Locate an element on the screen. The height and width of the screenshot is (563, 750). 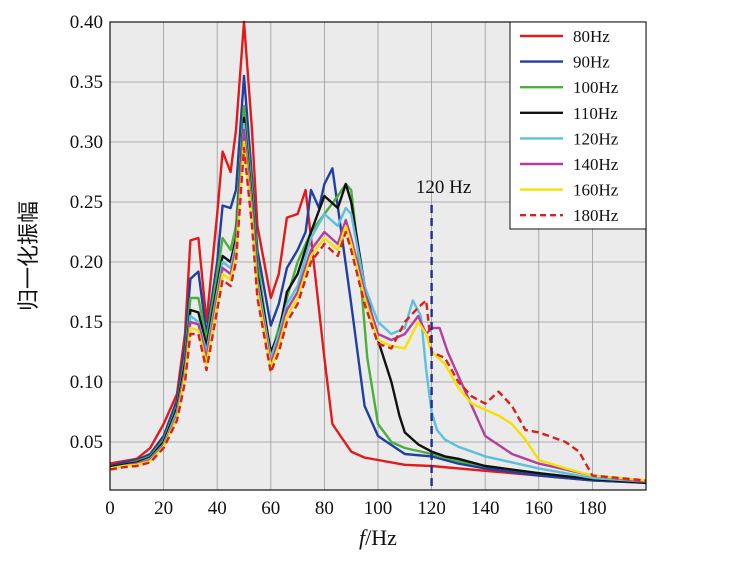
x-tick-label: 120 is located at coordinates (431, 508).